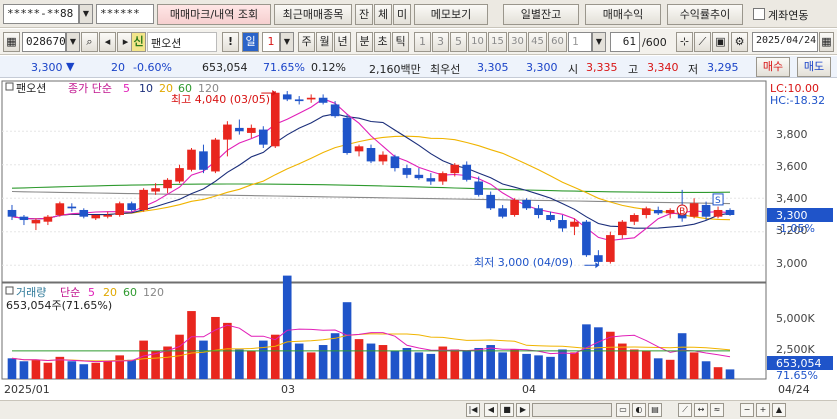 Image resolution: width=837 pixels, height=419 pixels. What do you see at coordinates (599, 42) in the screenshot?
I see `interval-dropdown-icon: ▼` at bounding box center [599, 42].